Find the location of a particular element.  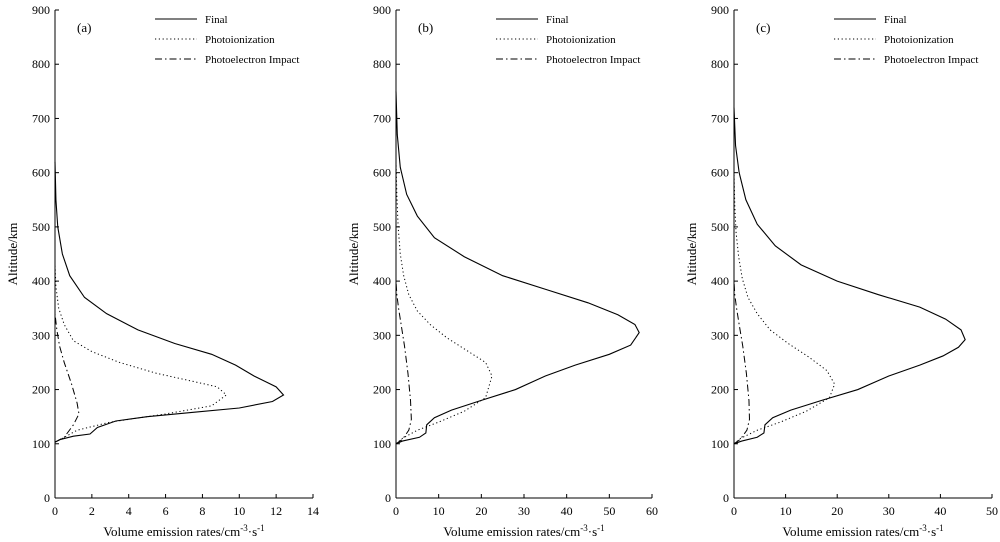

x-tick-label: 4 is located at coordinates (129, 511).